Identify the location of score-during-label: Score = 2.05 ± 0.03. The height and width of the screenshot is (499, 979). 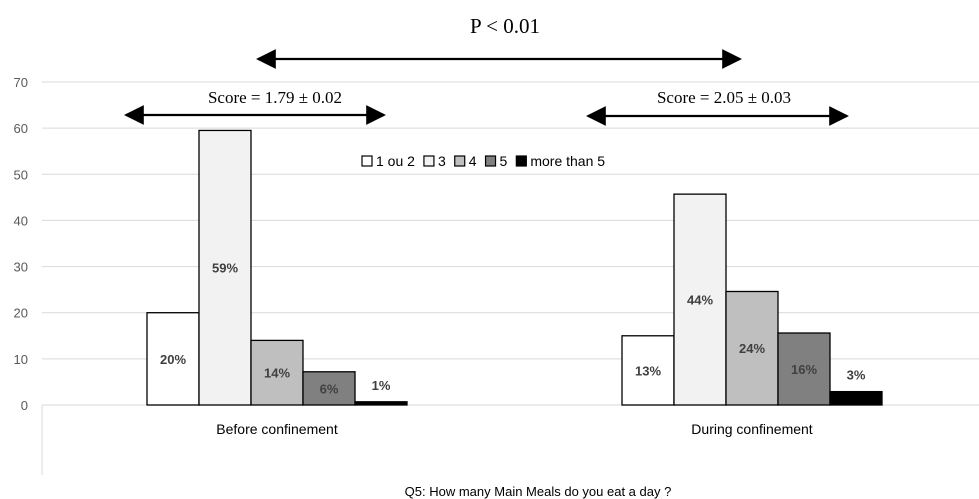
(724, 97).